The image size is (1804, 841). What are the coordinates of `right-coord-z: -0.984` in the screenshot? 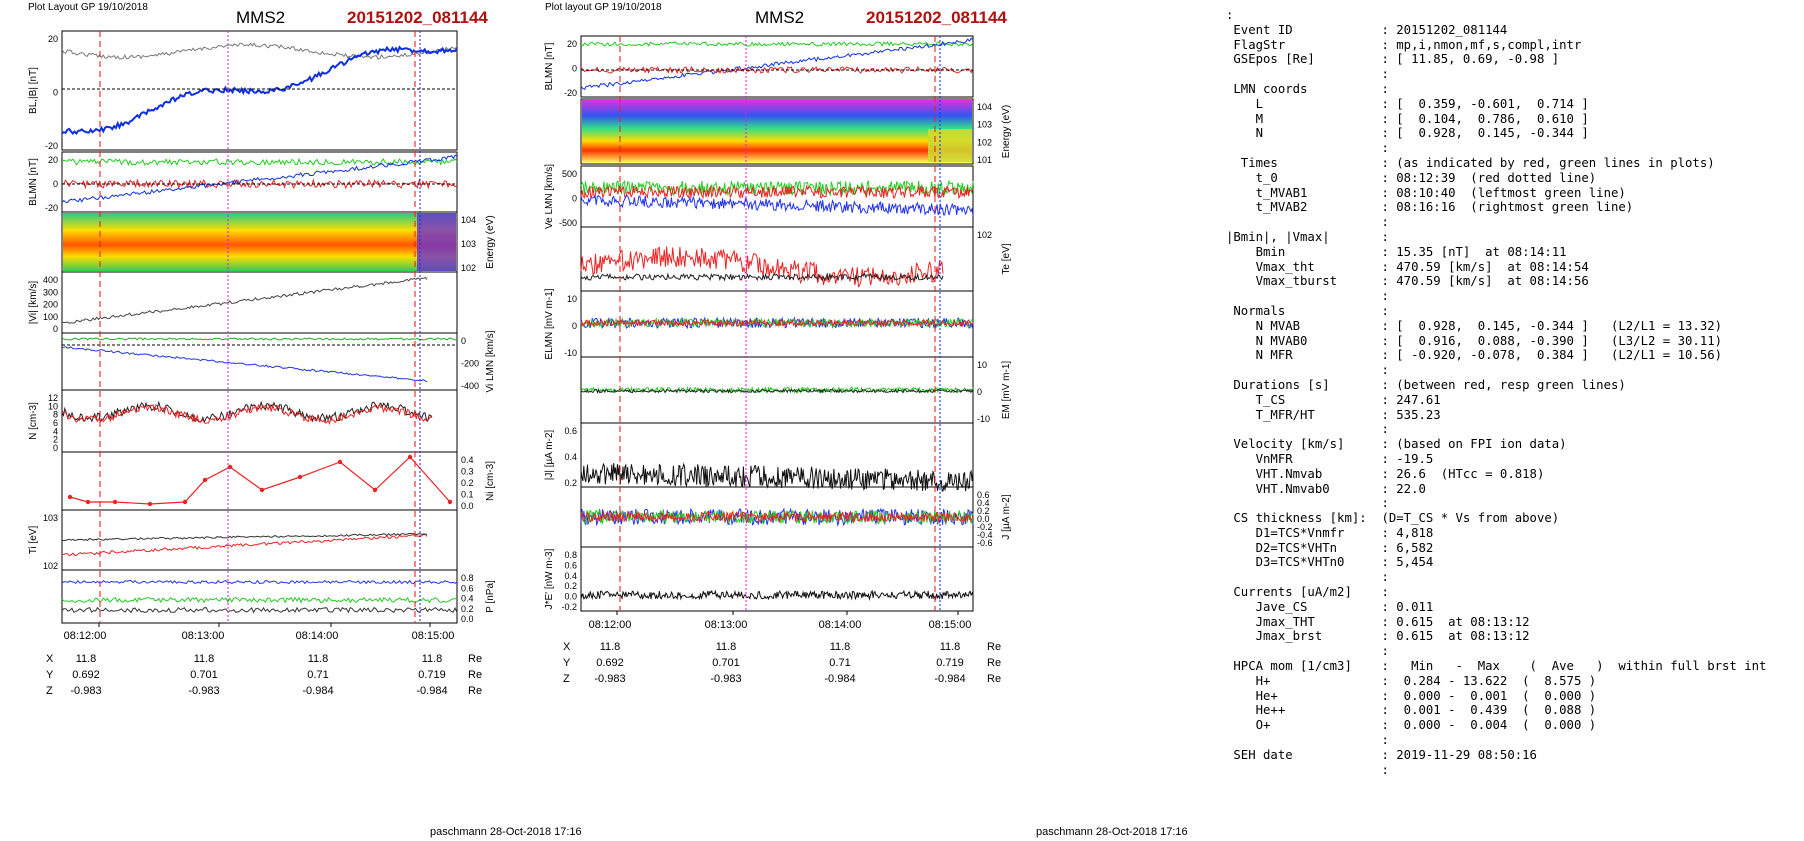 It's located at (840, 679).